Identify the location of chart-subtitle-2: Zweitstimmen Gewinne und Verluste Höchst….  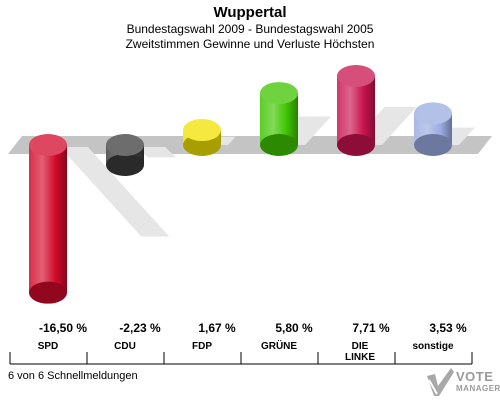
(250, 44).